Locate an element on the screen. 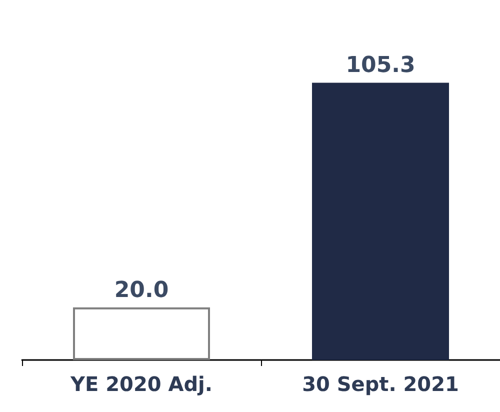  x-tick-label: 30 Sept. 2021 is located at coordinates (380, 384).